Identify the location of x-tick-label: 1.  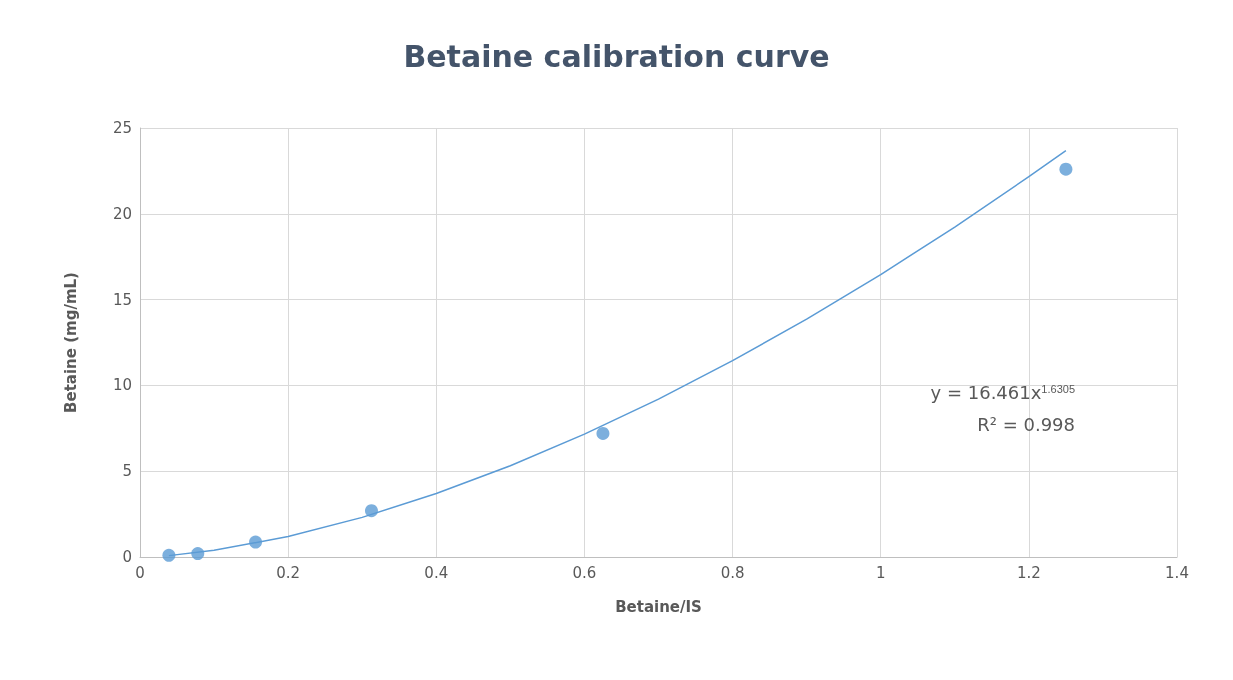
(880, 572).